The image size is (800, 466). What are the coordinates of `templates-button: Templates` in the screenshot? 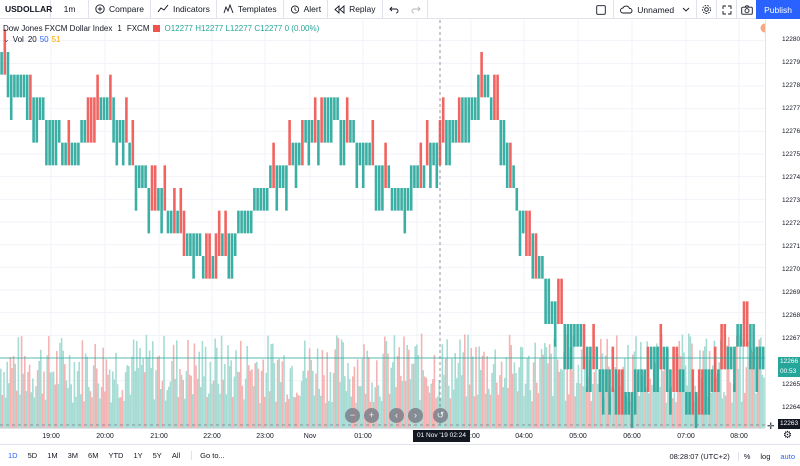 It's located at (250, 9).